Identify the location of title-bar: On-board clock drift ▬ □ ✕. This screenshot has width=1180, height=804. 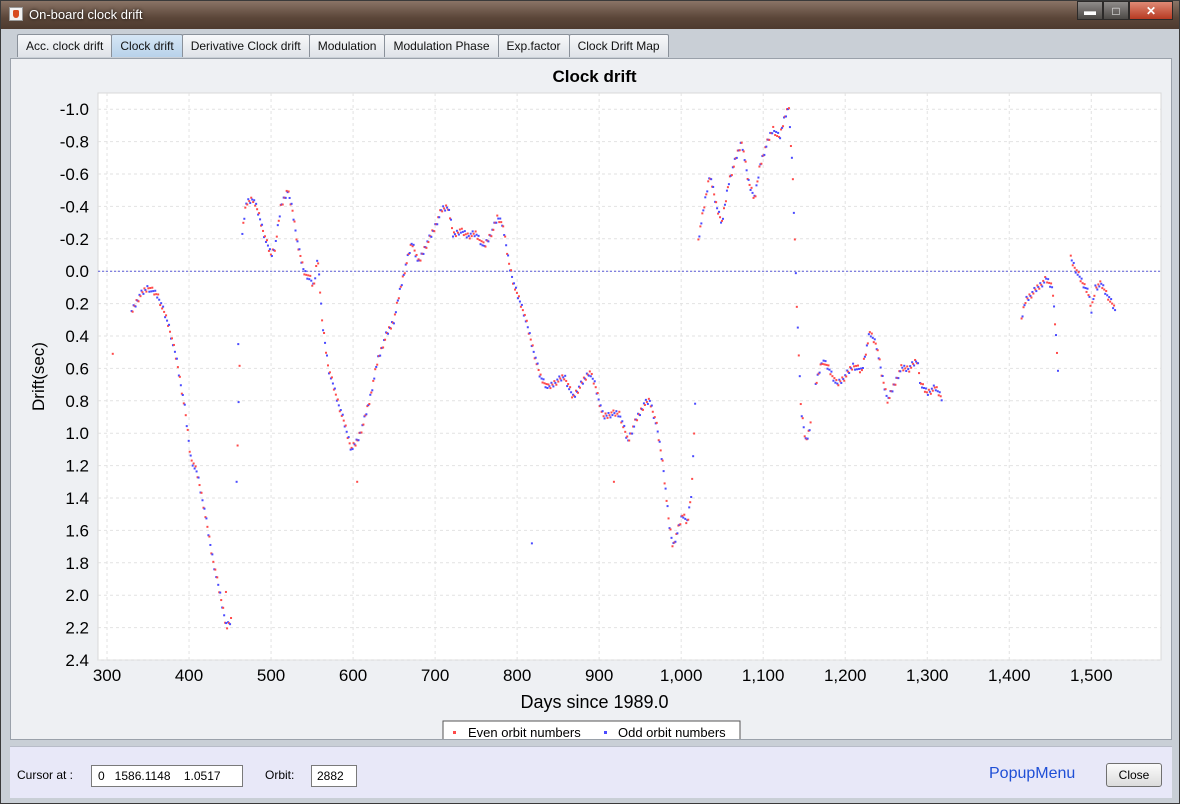
(590, 15).